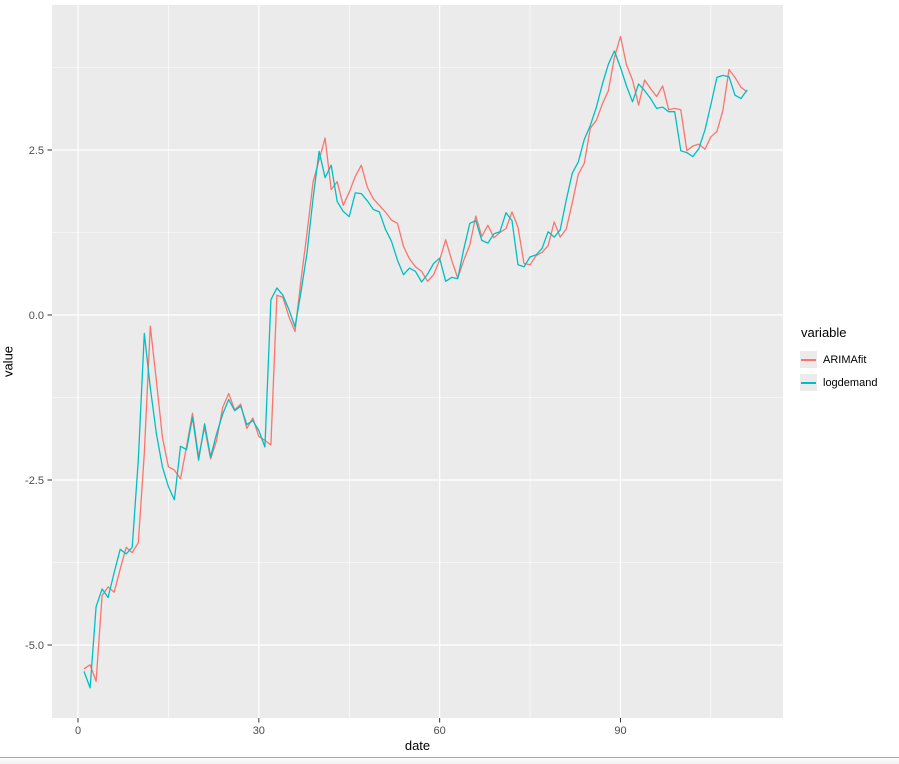 This screenshot has height=764, width=899. I want to click on x-axis-title: date, so click(417, 745).